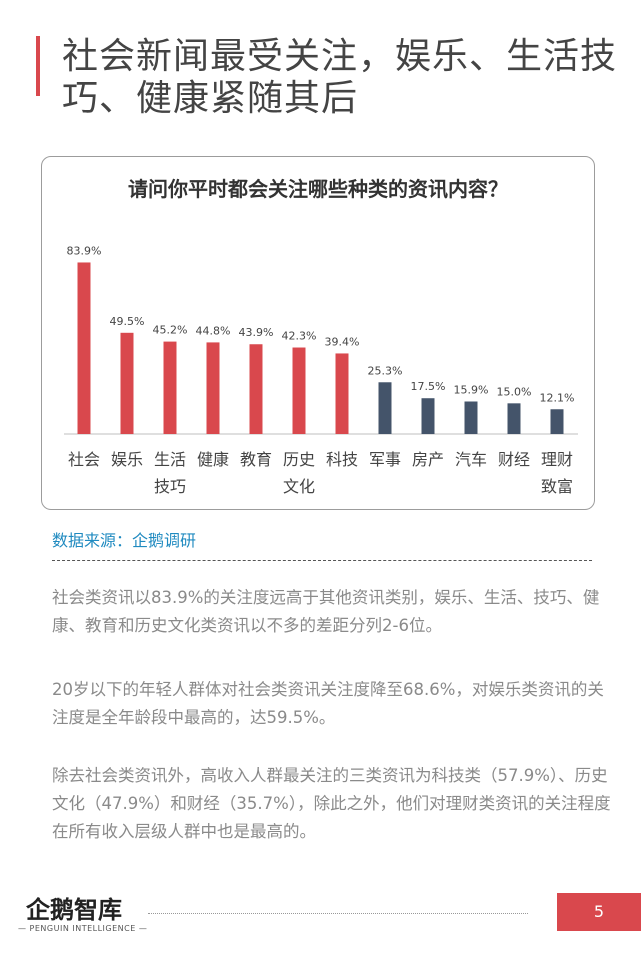 Image resolution: width=641 pixels, height=962 pixels. I want to click on category-label: 健康, so click(213, 459).